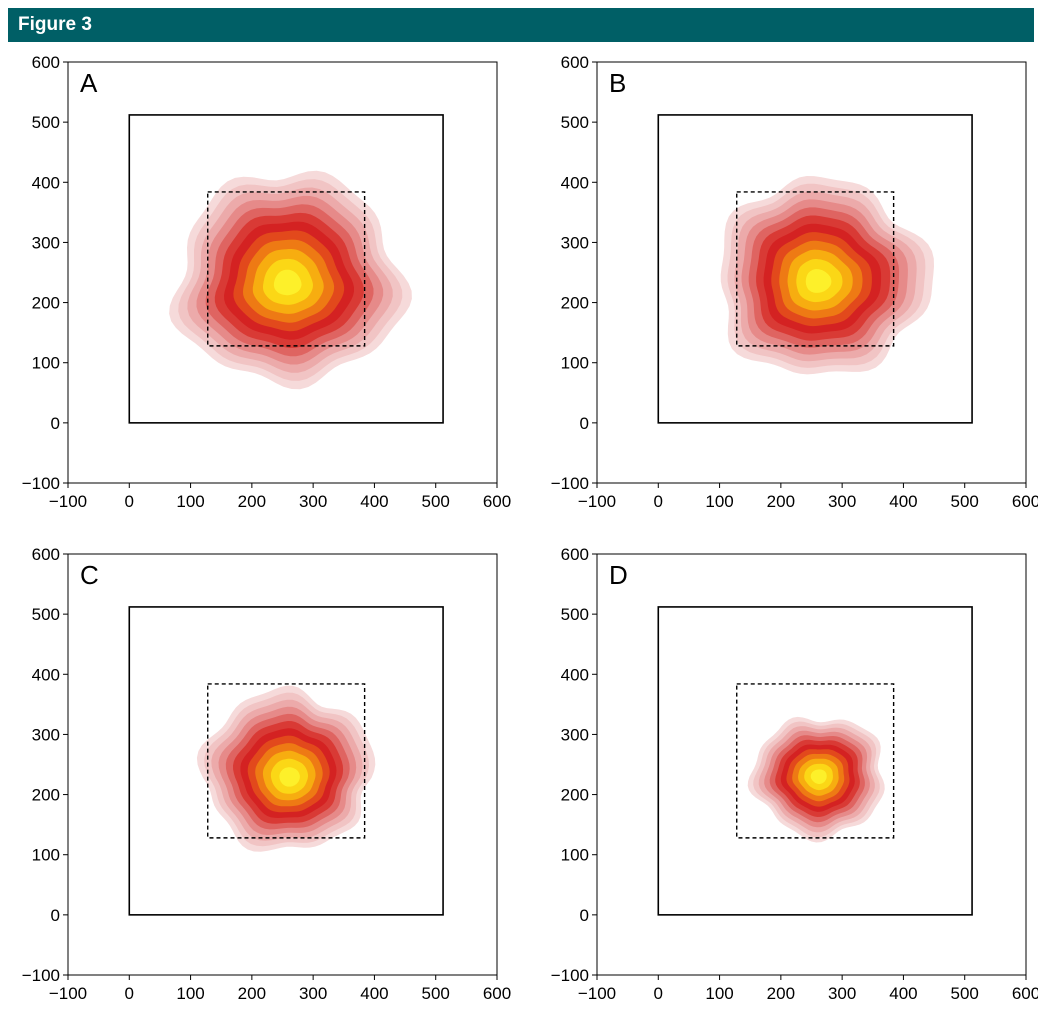  I want to click on panel-letter: A, so click(89, 83).